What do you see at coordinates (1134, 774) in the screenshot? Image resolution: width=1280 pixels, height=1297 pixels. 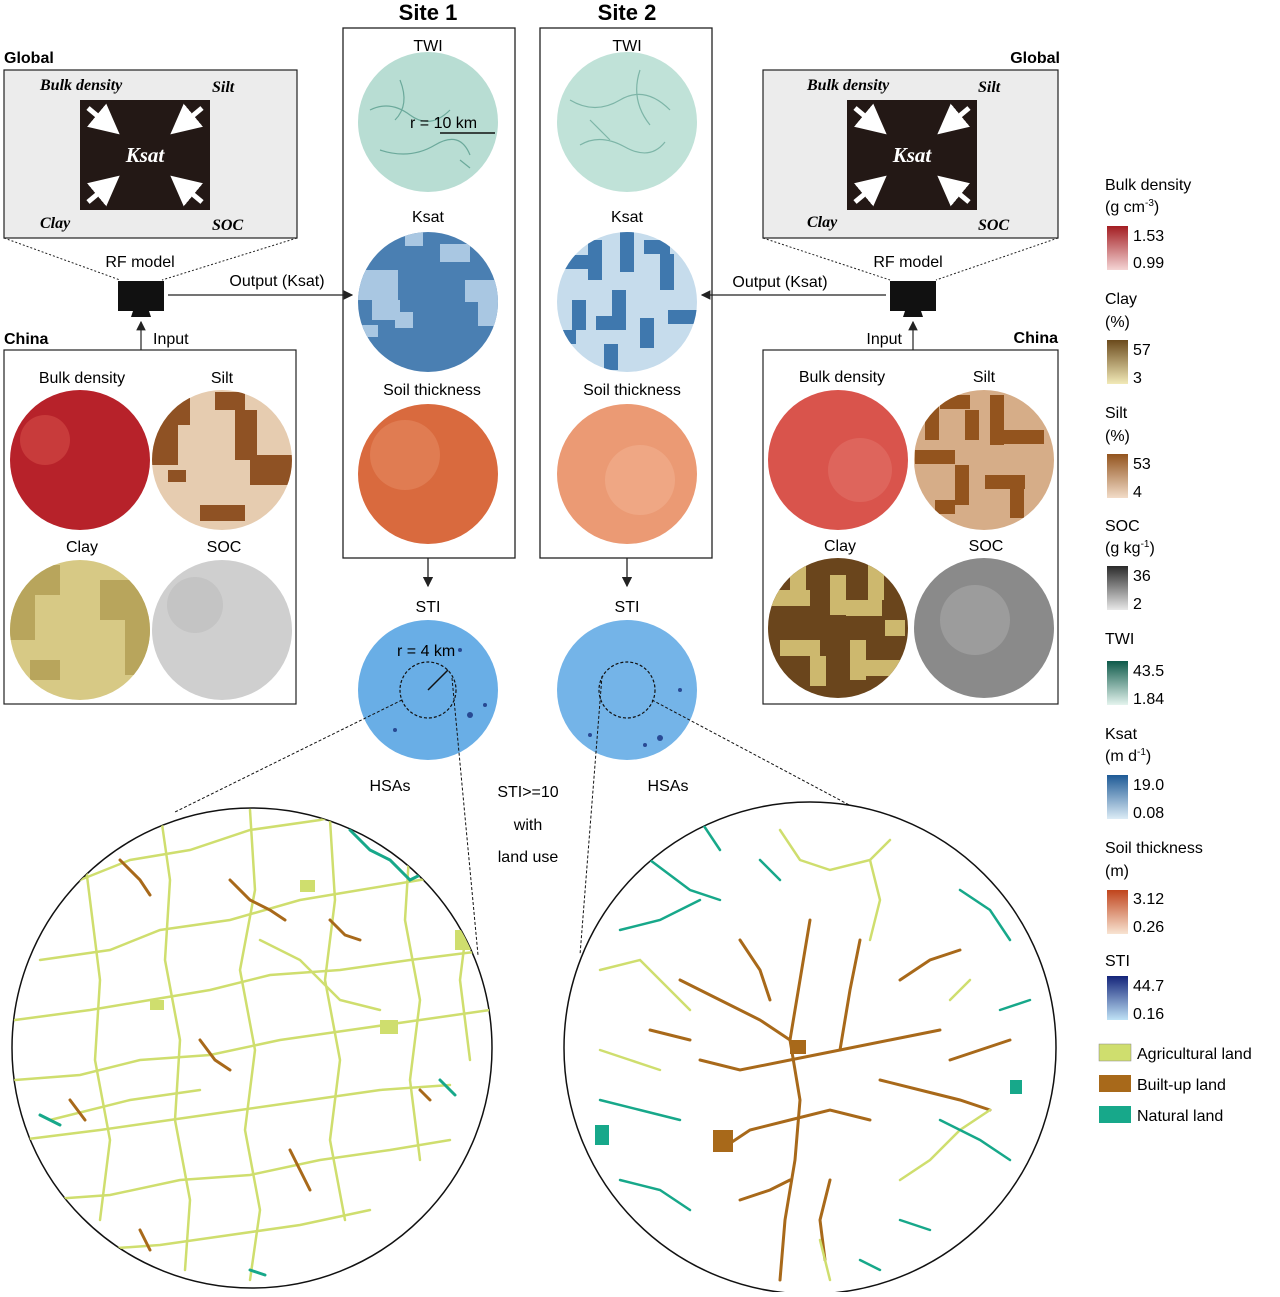 I see `legend-ksat: Ksat (m d-1) 19.0 0.08` at bounding box center [1134, 774].